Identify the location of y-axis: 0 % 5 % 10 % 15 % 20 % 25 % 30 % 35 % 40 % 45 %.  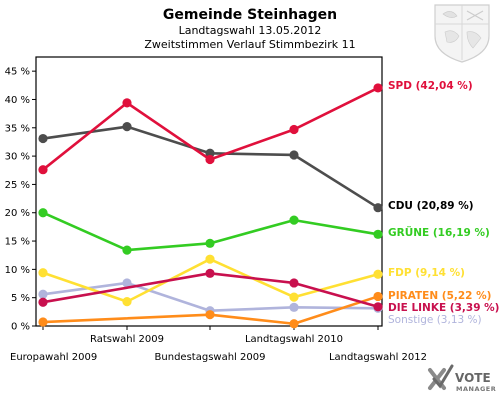
(20, 200).